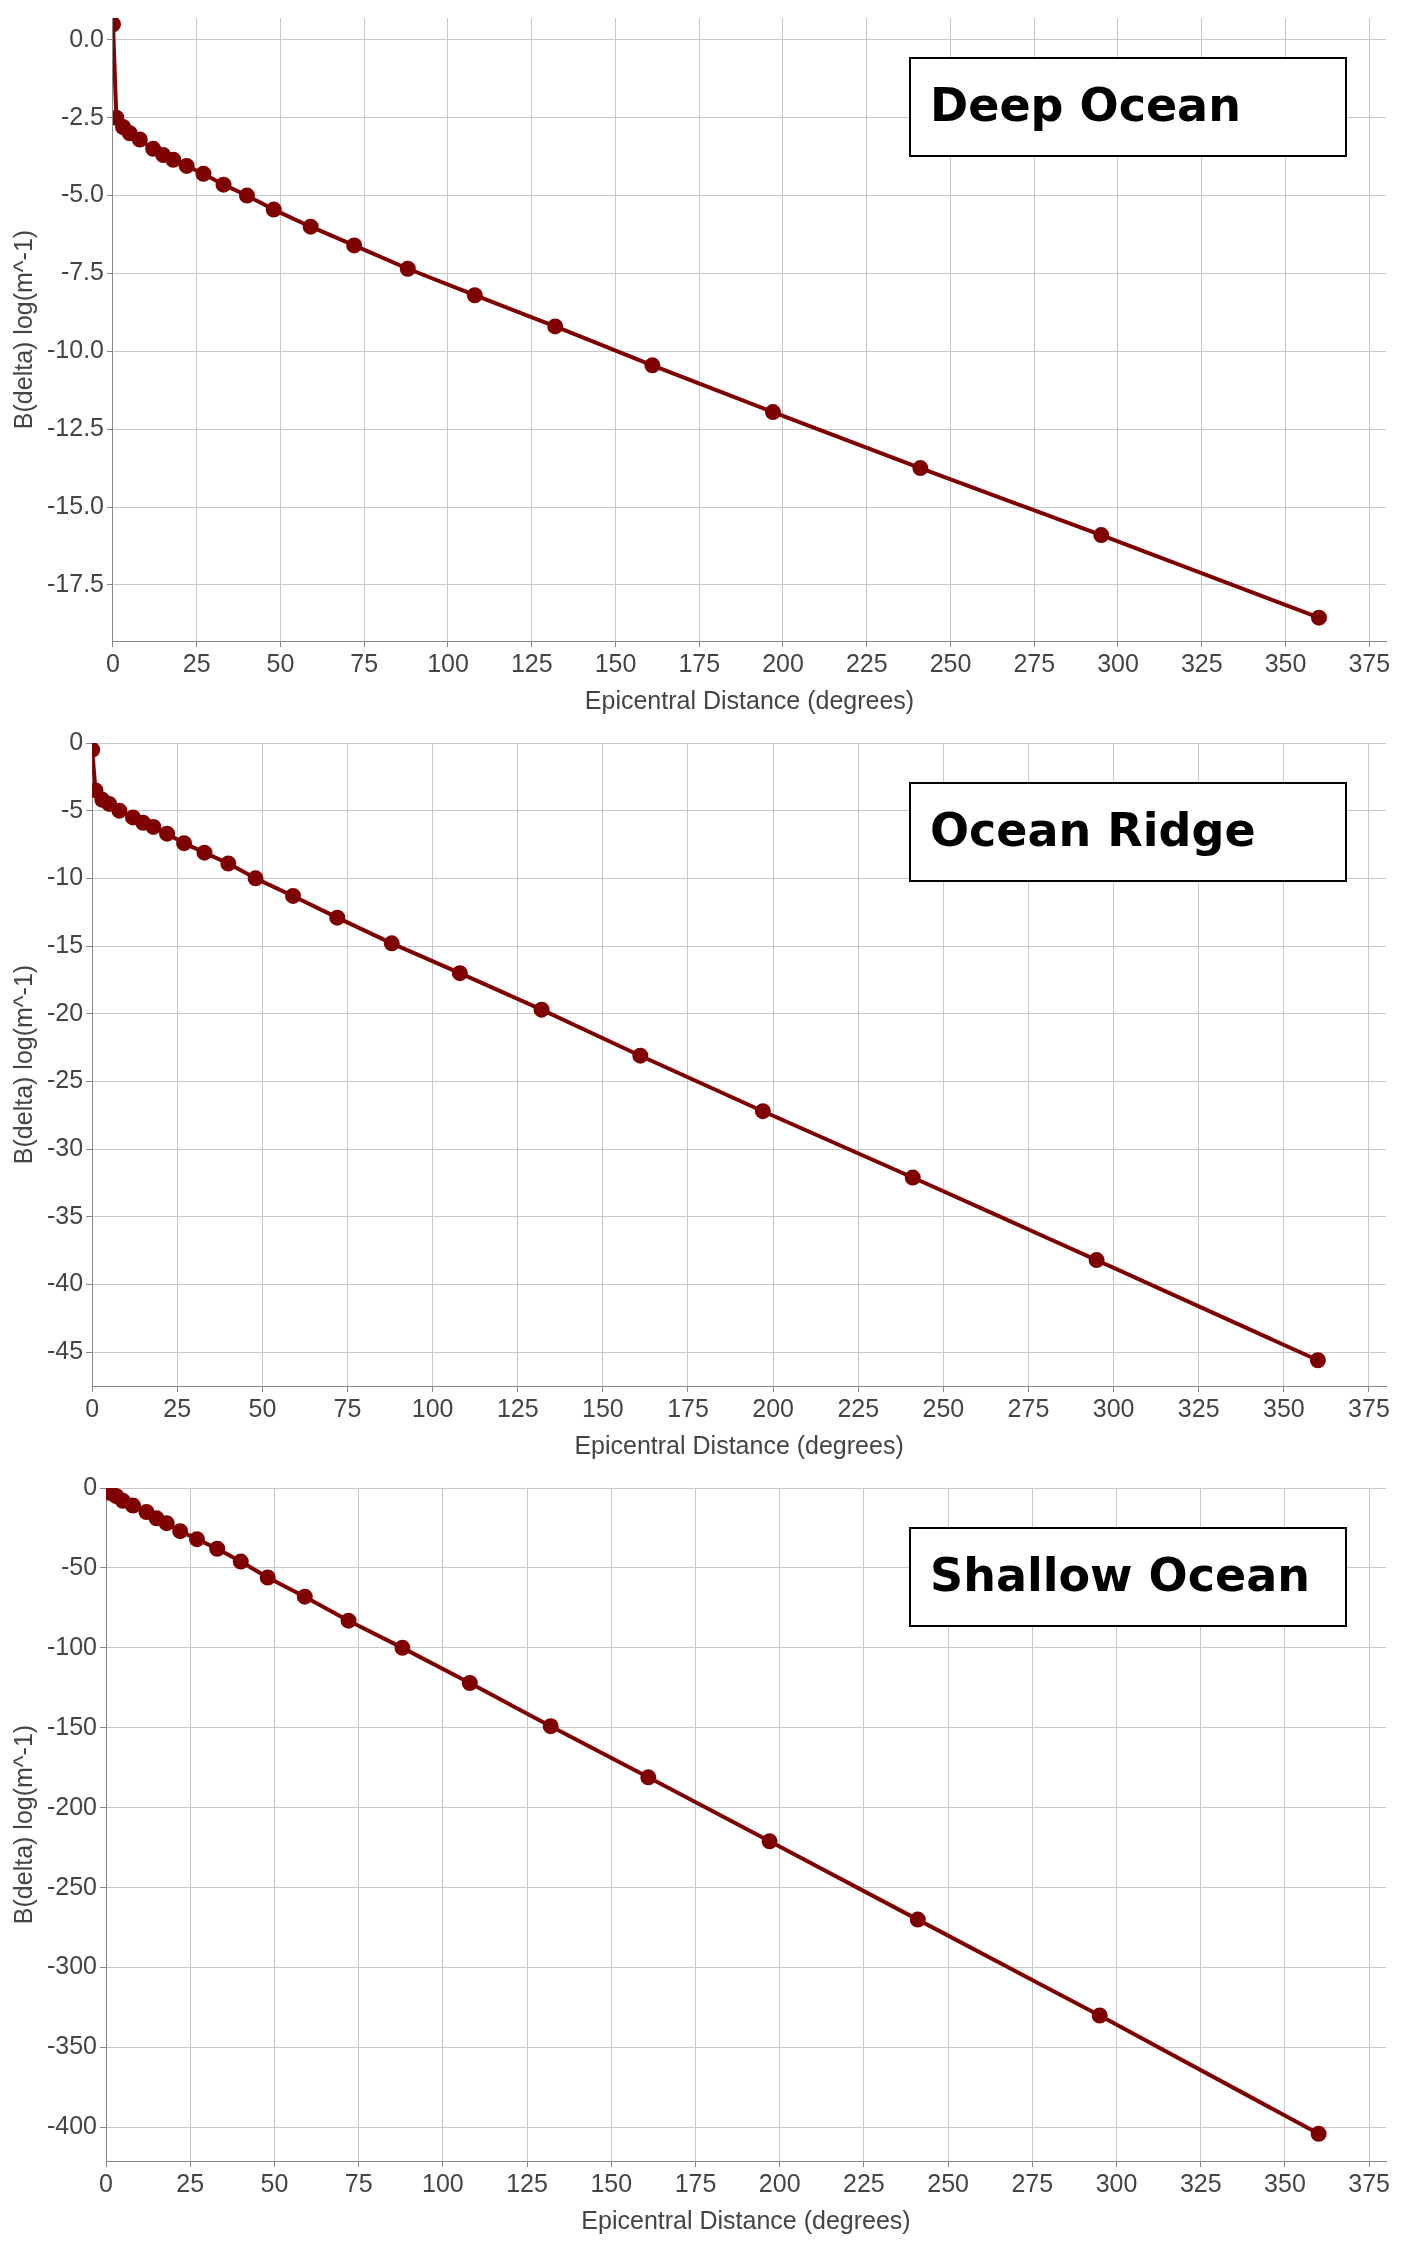 Image resolution: width=1406 pixels, height=2248 pixels. What do you see at coordinates (448, 662) in the screenshot?
I see `x-tick-label: 100` at bounding box center [448, 662].